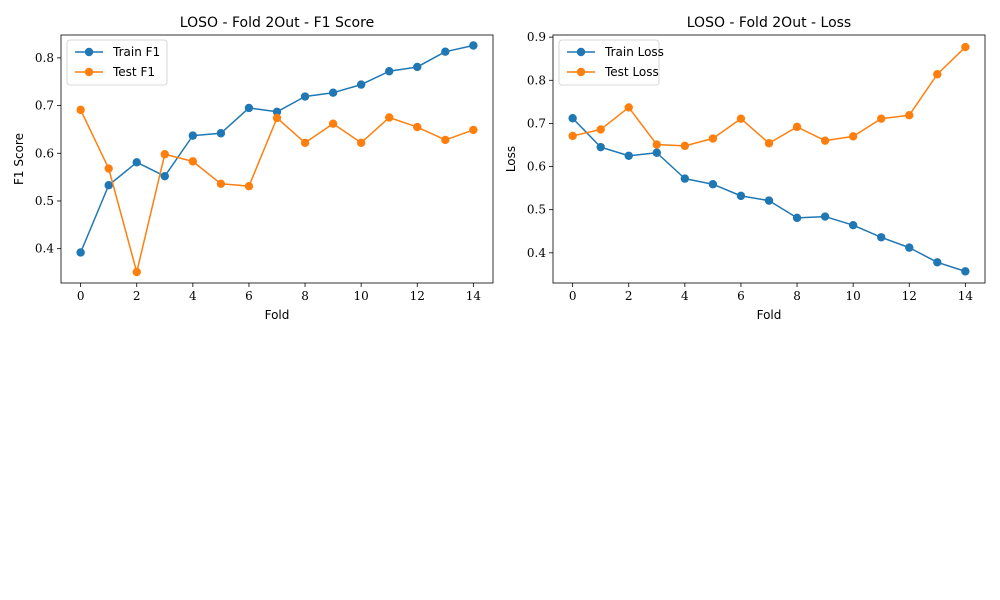  Describe the element at coordinates (511, 159) in the screenshot. I see `y-axis-label: Loss` at that location.